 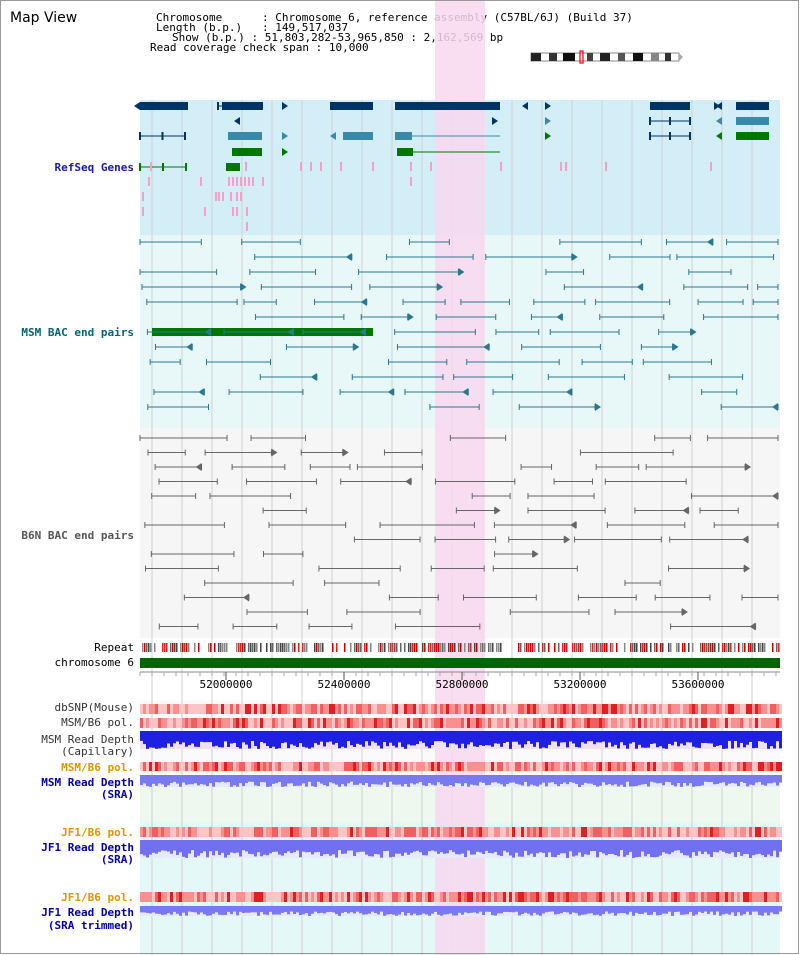 What do you see at coordinates (77, 535) in the screenshot?
I see `track-label-b6n-bac: B6N BAC end pairs` at bounding box center [77, 535].